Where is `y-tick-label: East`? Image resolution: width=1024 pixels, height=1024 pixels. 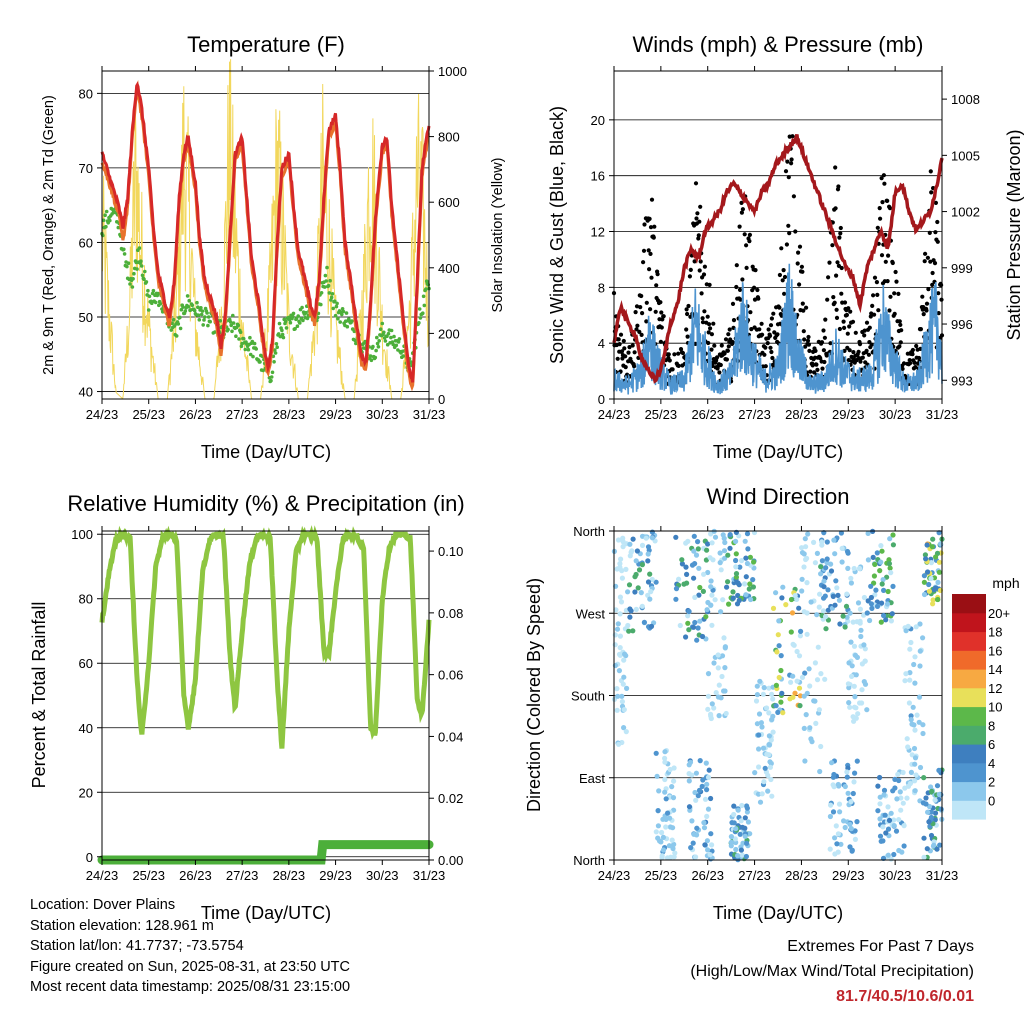 y-tick-label: East is located at coordinates (592, 778).